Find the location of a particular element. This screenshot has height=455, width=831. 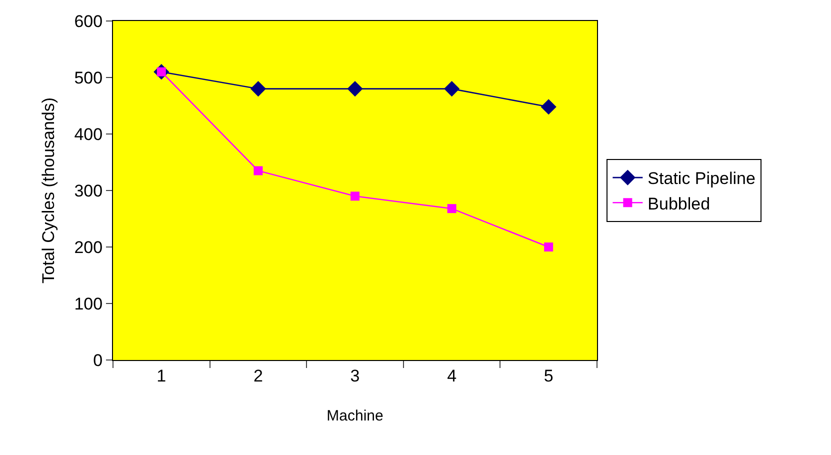

y-axis-title: Total Cycles (thousands) is located at coordinates (48, 190).